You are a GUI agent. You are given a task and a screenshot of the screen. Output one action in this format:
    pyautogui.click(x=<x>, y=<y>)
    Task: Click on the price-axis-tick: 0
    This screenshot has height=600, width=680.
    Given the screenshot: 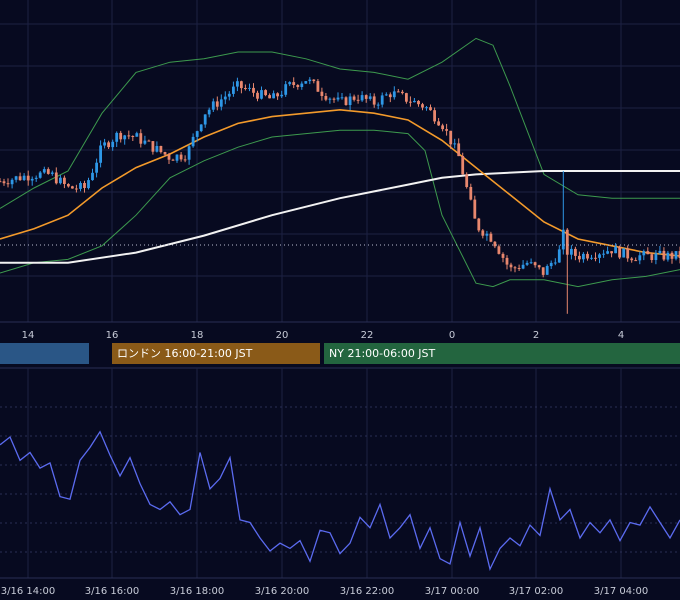 What is the action you would take?
    pyautogui.click(x=452, y=335)
    